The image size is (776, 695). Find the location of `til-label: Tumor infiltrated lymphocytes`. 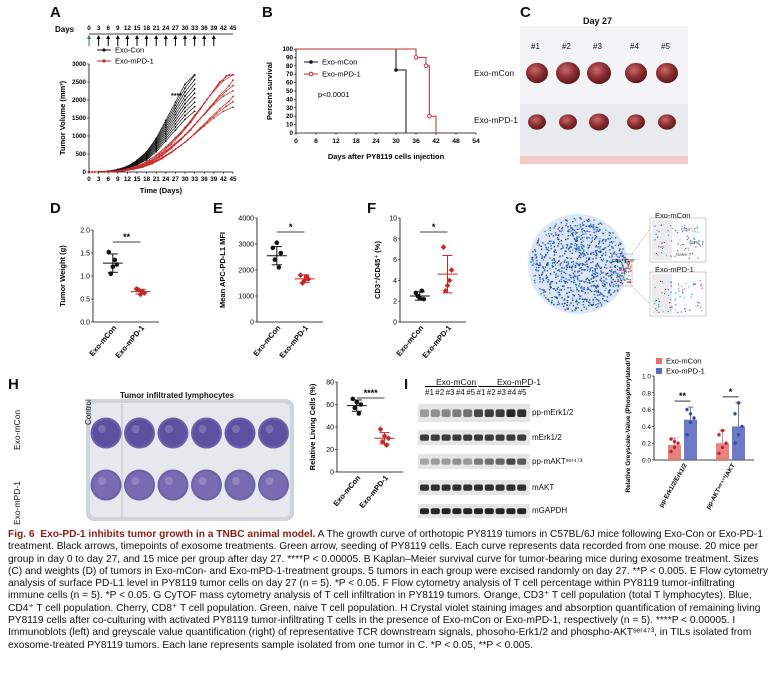

til-label: Tumor infiltrated lymphocytes is located at coordinates (177, 395).